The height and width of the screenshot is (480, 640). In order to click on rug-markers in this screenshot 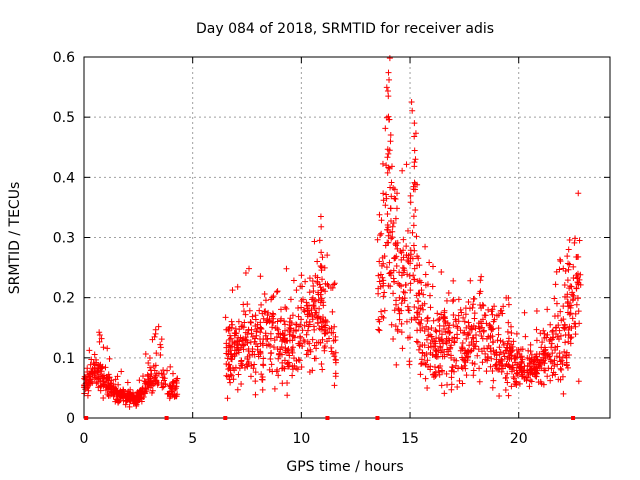, I will do `click(330, 418)`.